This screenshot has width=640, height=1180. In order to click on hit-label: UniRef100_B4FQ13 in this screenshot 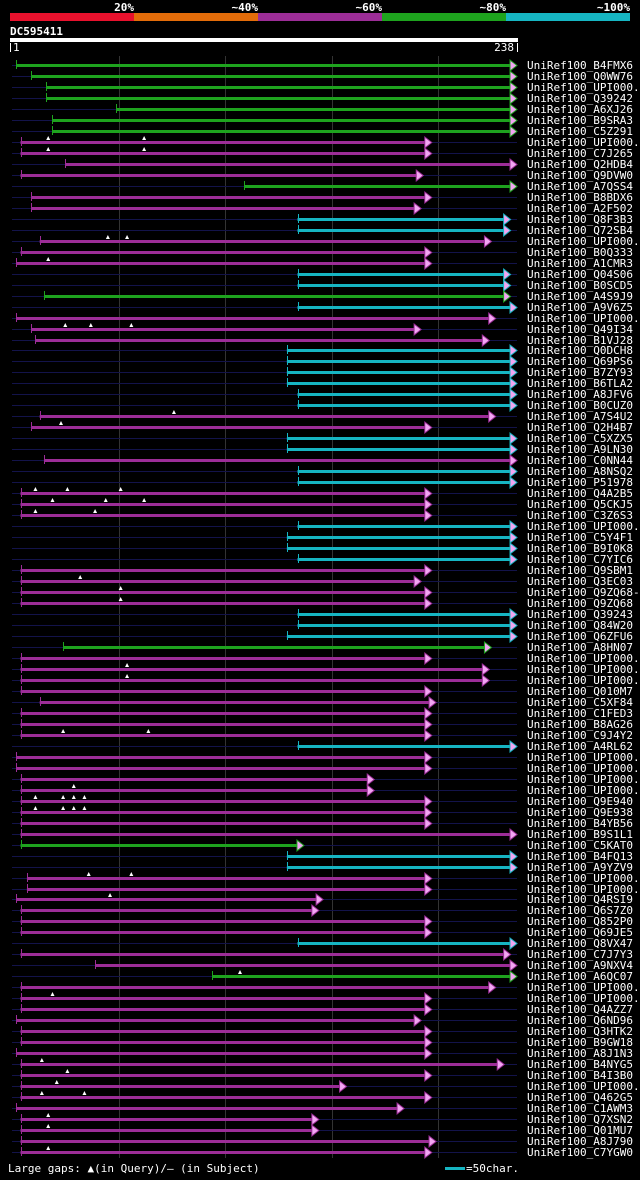, I will do `click(580, 856)`.